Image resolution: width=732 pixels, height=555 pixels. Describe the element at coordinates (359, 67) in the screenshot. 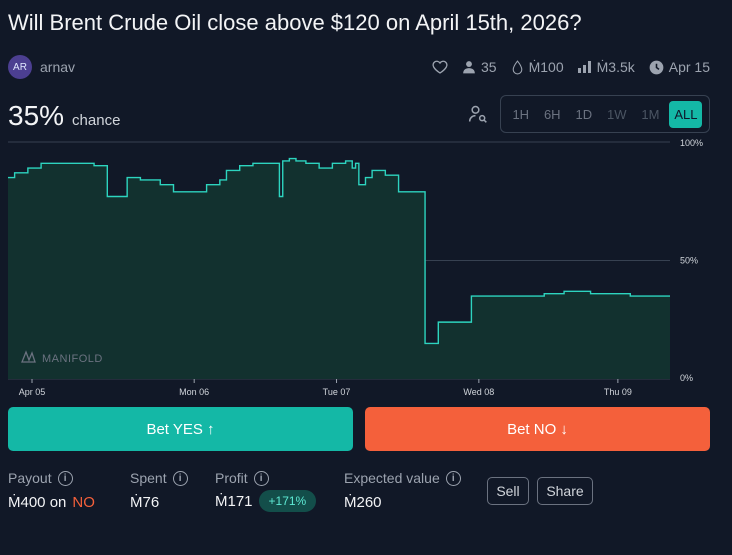

I see `market-meta-row: AR arnav 35 Ṁ100 Ṁ3.5k Apr 15` at that location.